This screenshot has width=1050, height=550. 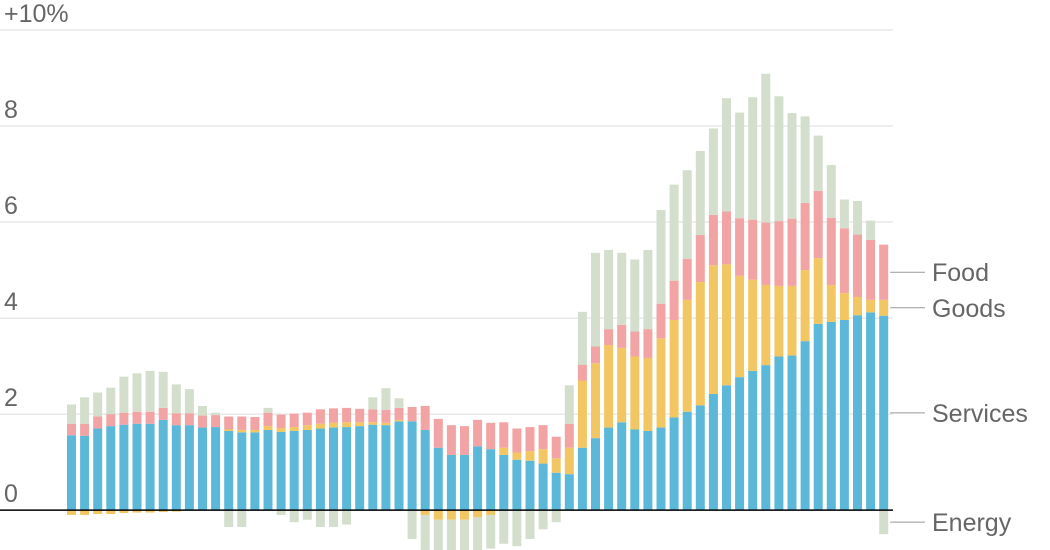 What do you see at coordinates (11, 398) in the screenshot?
I see `y-tick-label: 2` at bounding box center [11, 398].